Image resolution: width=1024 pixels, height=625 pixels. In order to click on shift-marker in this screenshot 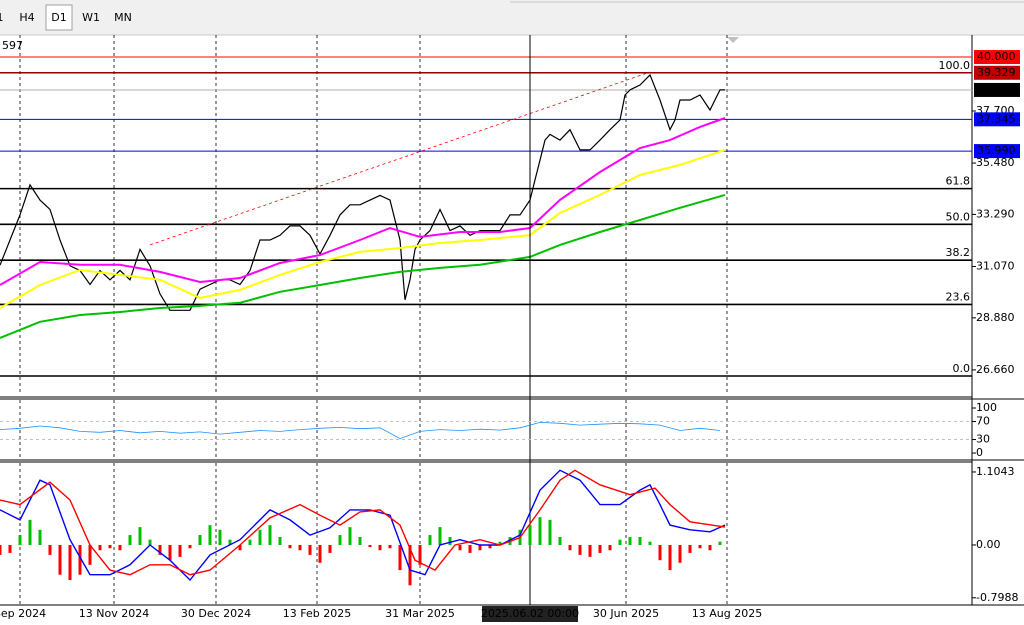, I will do `click(733, 40)`.